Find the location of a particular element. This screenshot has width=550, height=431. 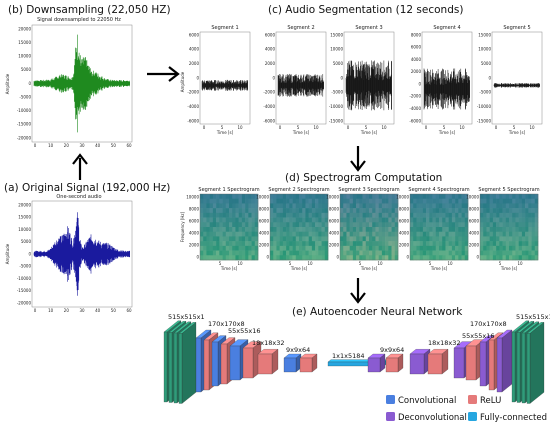

original-title: (a) Original Signal (192,000 Hz) is located at coordinates (87, 188).